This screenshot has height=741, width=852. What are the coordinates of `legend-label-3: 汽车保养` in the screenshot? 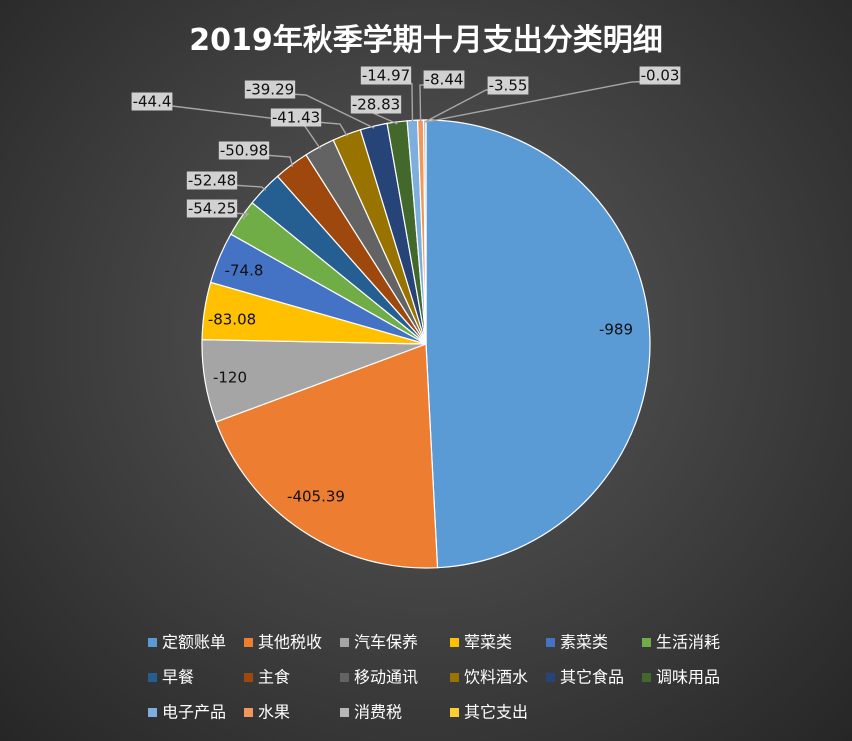 It's located at (386, 642).